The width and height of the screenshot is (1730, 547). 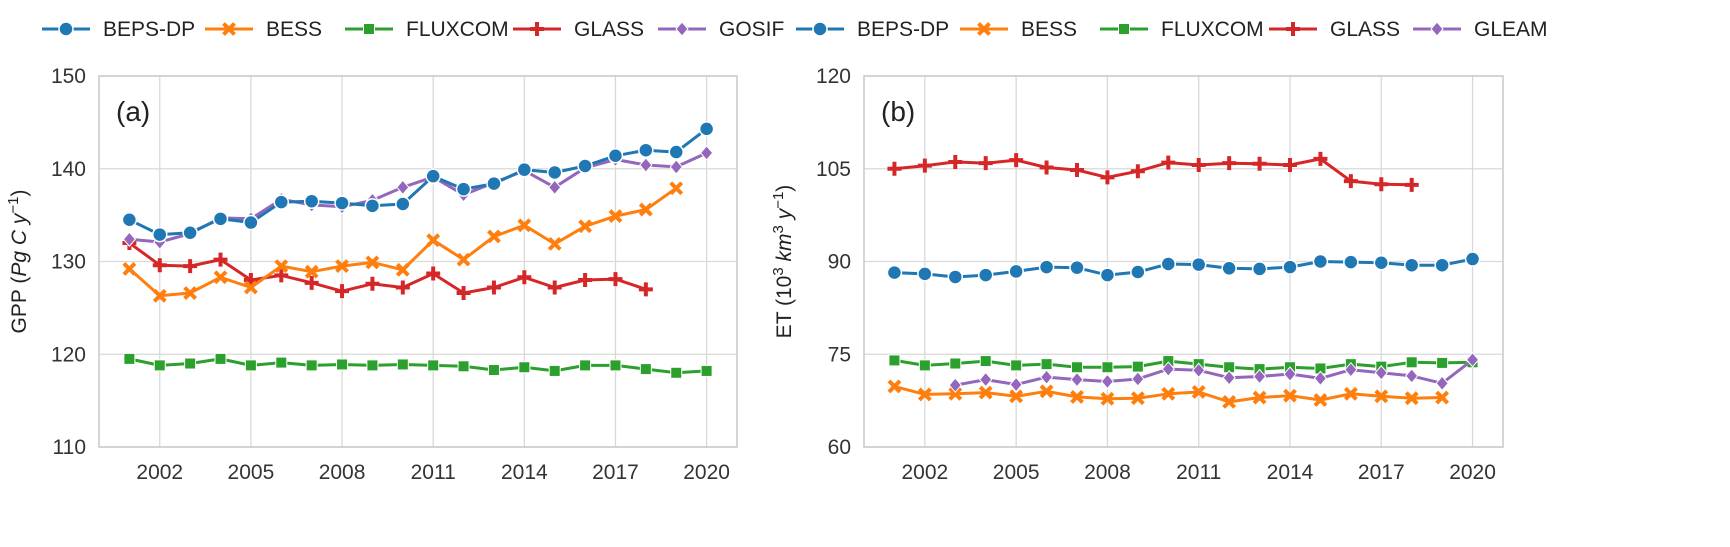 I want to click on axis-title-part: y, so click(x=784, y=216).